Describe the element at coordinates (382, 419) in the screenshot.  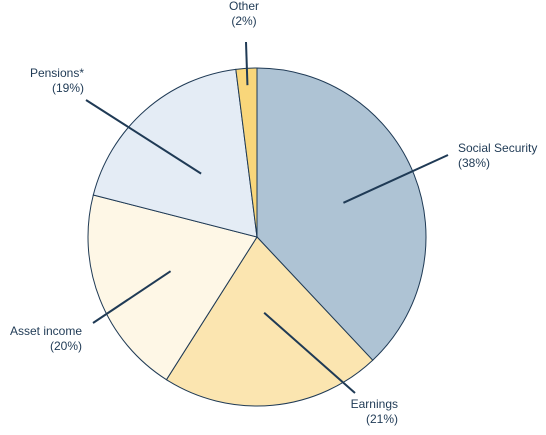
I see `slice-percent-label: (21%)` at that location.